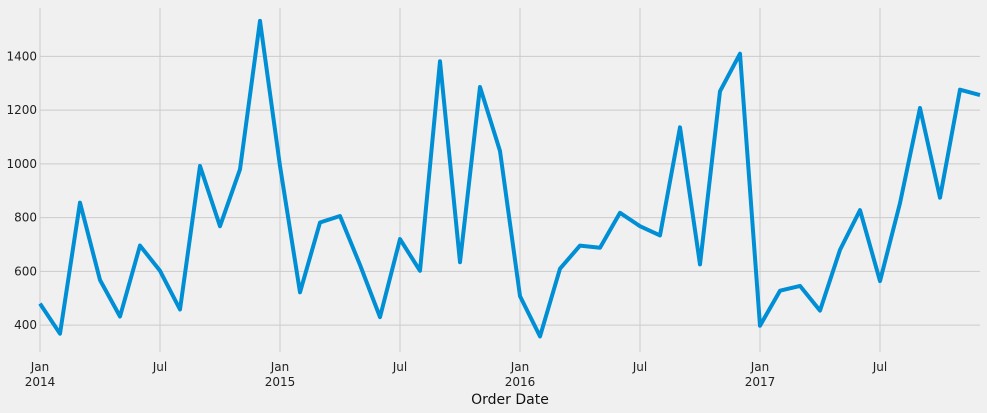 The height and width of the screenshot is (413, 987). What do you see at coordinates (40, 382) in the screenshot?
I see `x-tick-year-label: 2014` at bounding box center [40, 382].